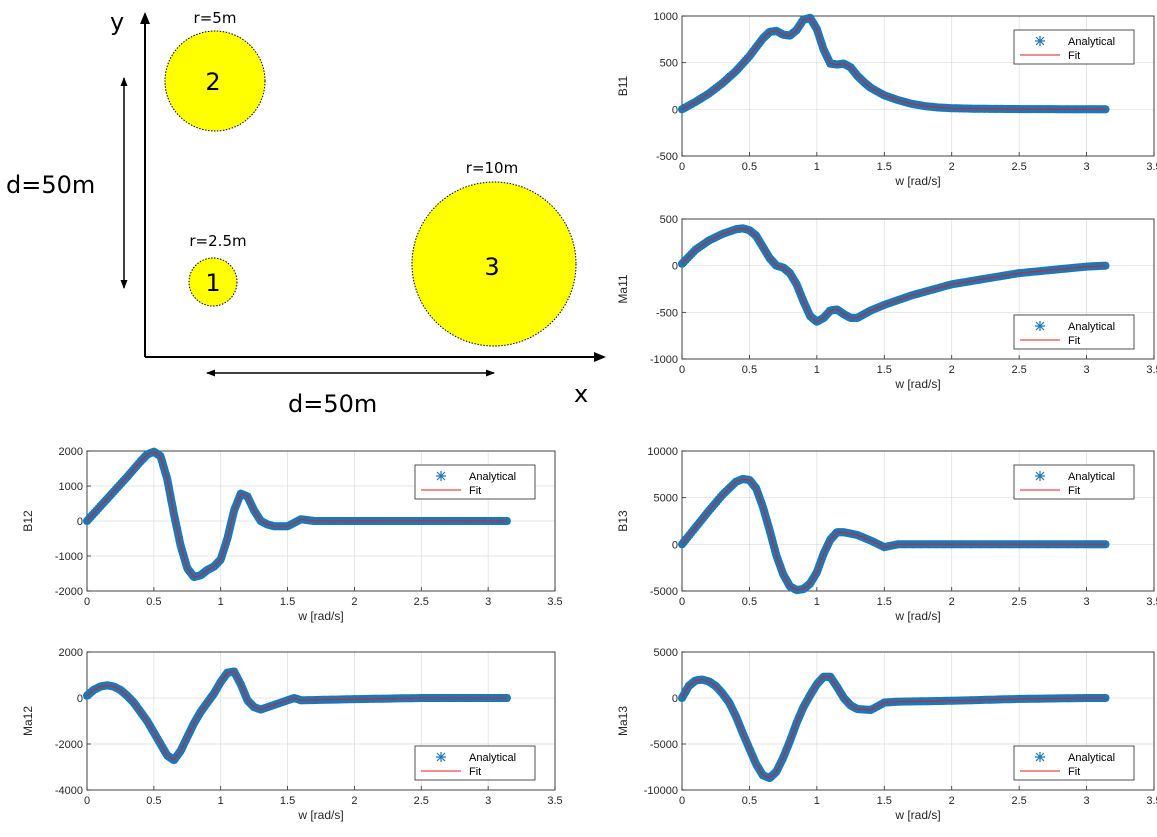 This screenshot has height=837, width=1157. Describe the element at coordinates (1018, 370) in the screenshot. I see `ma11-xtick-label: 2.5` at that location.